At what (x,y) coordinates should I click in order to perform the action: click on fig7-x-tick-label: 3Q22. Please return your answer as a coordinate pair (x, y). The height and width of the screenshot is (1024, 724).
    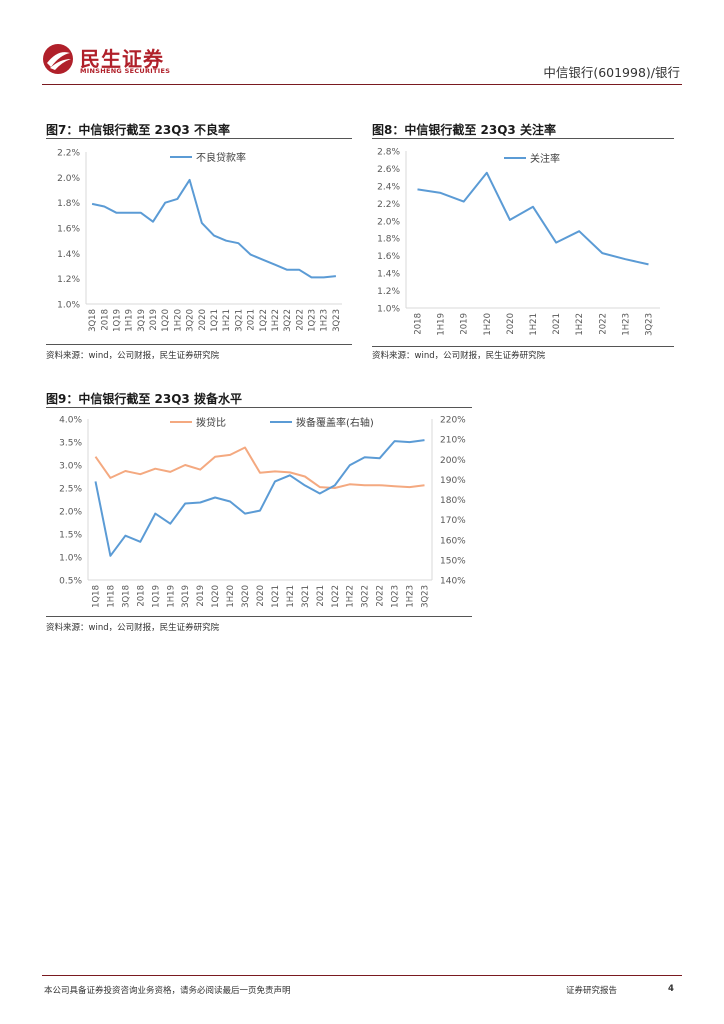
    Looking at the image, I should click on (288, 320).